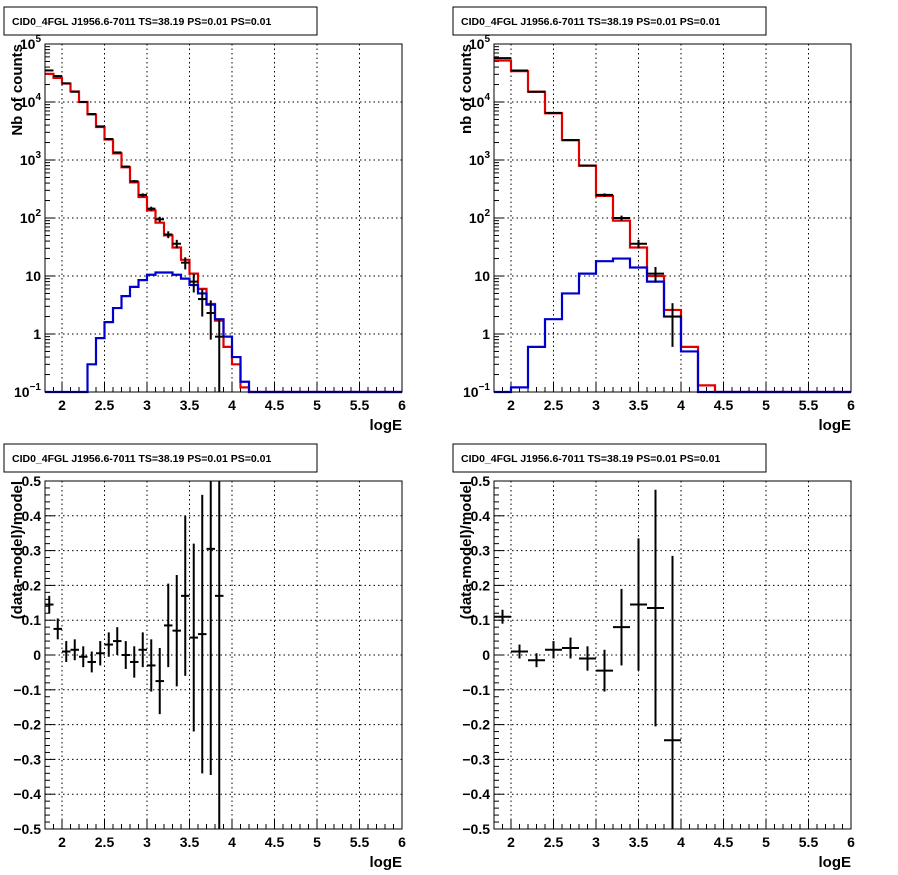 Image resolution: width=898 pixels, height=875 pixels. I want to click on total-model-histogram, so click(223, 233).